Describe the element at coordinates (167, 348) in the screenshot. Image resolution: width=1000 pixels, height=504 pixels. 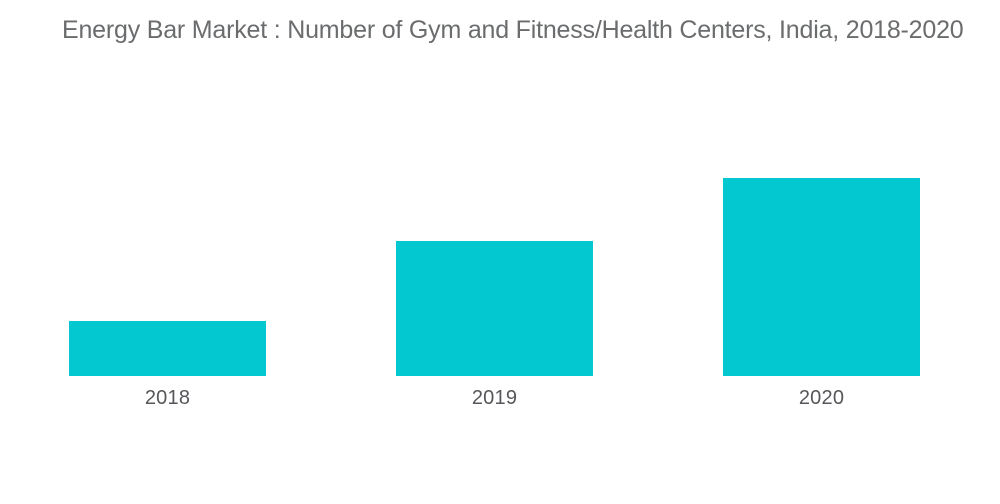
I see `bar-2018` at that location.